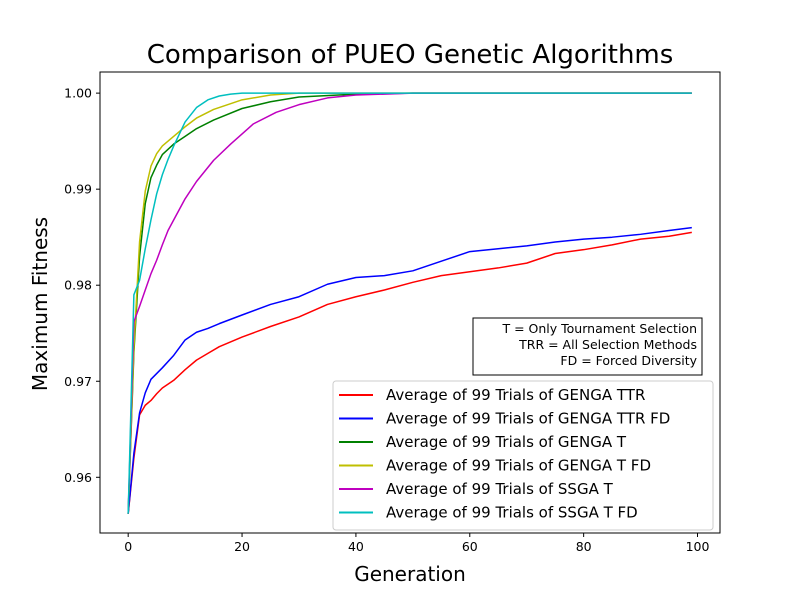 This screenshot has height=600, width=800. Describe the element at coordinates (78, 477) in the screenshot. I see `y-tick-label: 0.96` at that location.